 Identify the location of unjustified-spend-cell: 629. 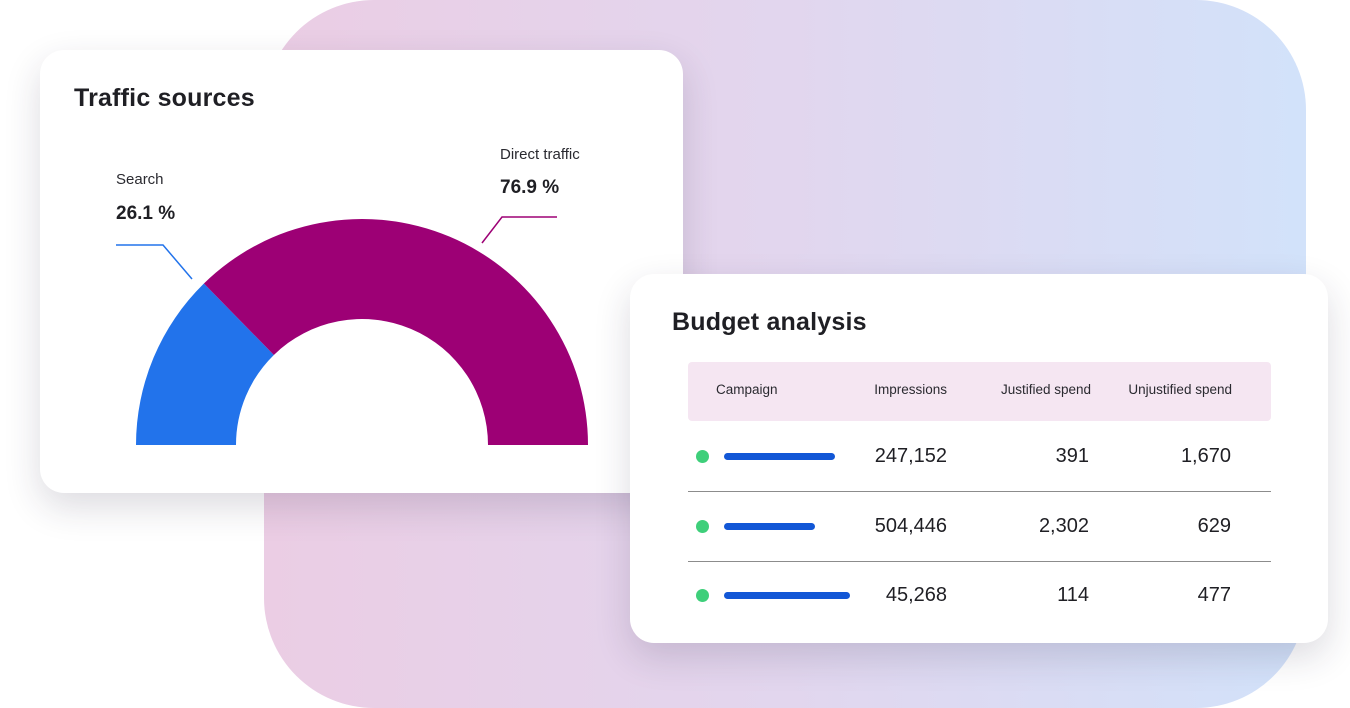
(1214, 526).